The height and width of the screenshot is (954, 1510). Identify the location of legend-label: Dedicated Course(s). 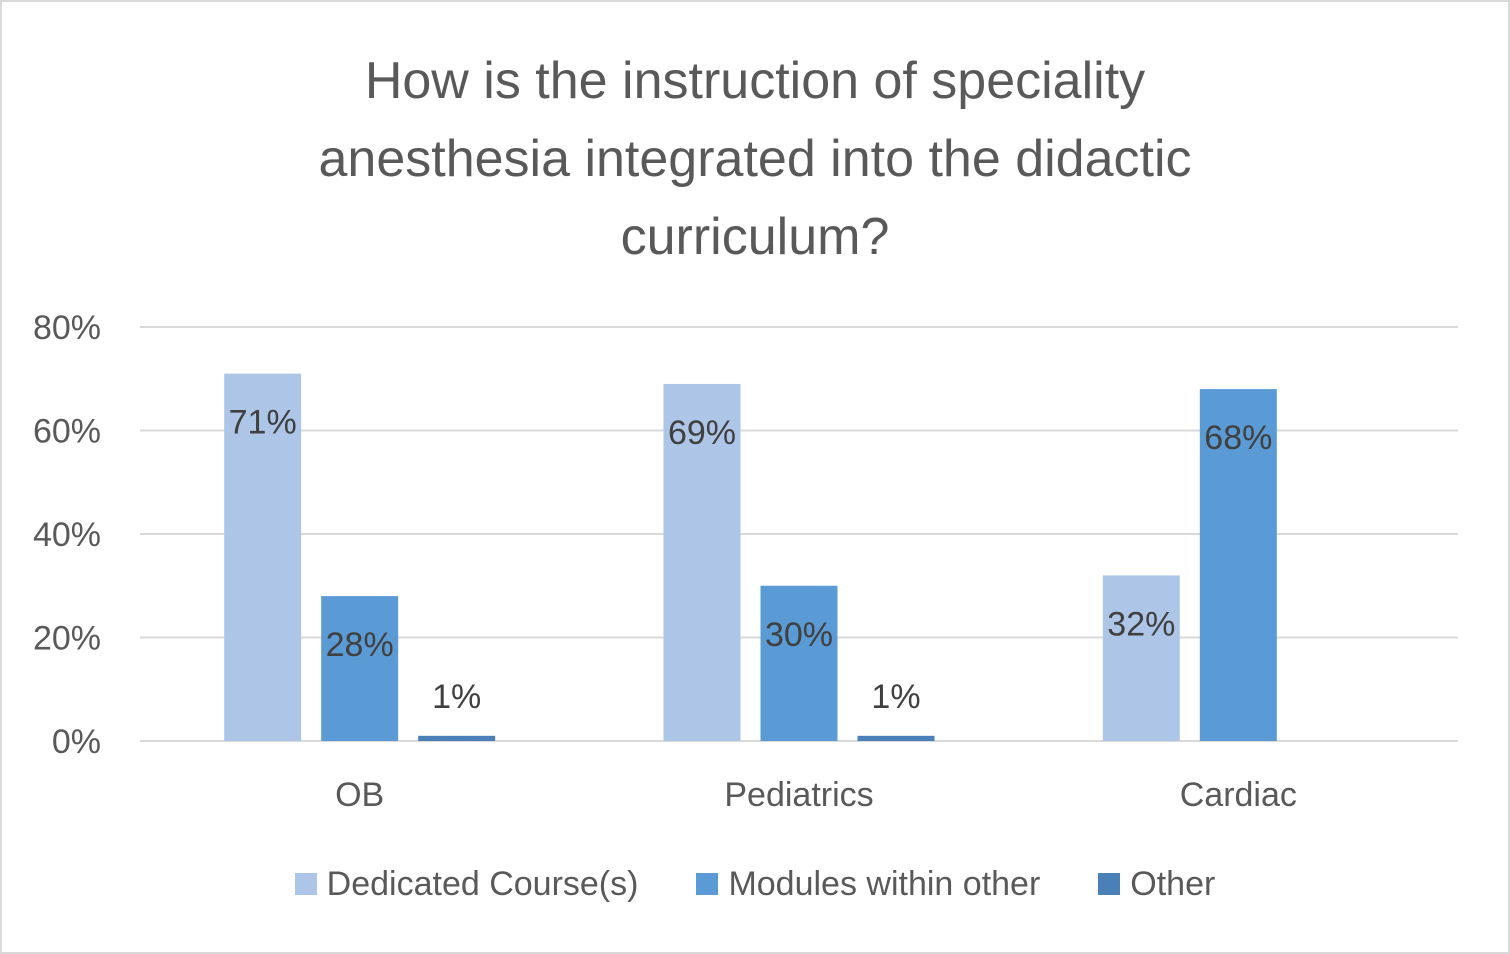
(482, 884).